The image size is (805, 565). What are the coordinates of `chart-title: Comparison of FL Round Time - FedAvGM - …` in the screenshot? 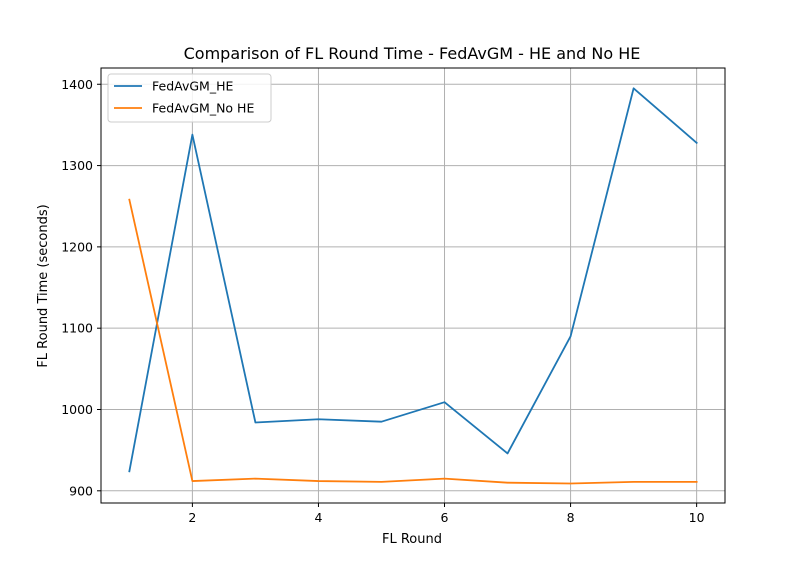 It's located at (412, 53).